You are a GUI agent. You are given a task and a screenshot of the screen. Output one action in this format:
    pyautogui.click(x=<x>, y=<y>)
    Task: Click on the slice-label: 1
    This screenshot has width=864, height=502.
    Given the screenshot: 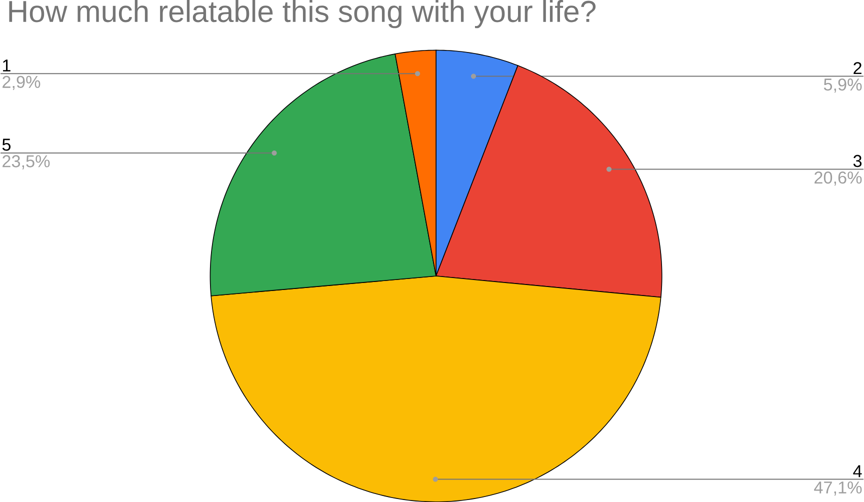 What is the action you would take?
    pyautogui.click(x=6, y=65)
    